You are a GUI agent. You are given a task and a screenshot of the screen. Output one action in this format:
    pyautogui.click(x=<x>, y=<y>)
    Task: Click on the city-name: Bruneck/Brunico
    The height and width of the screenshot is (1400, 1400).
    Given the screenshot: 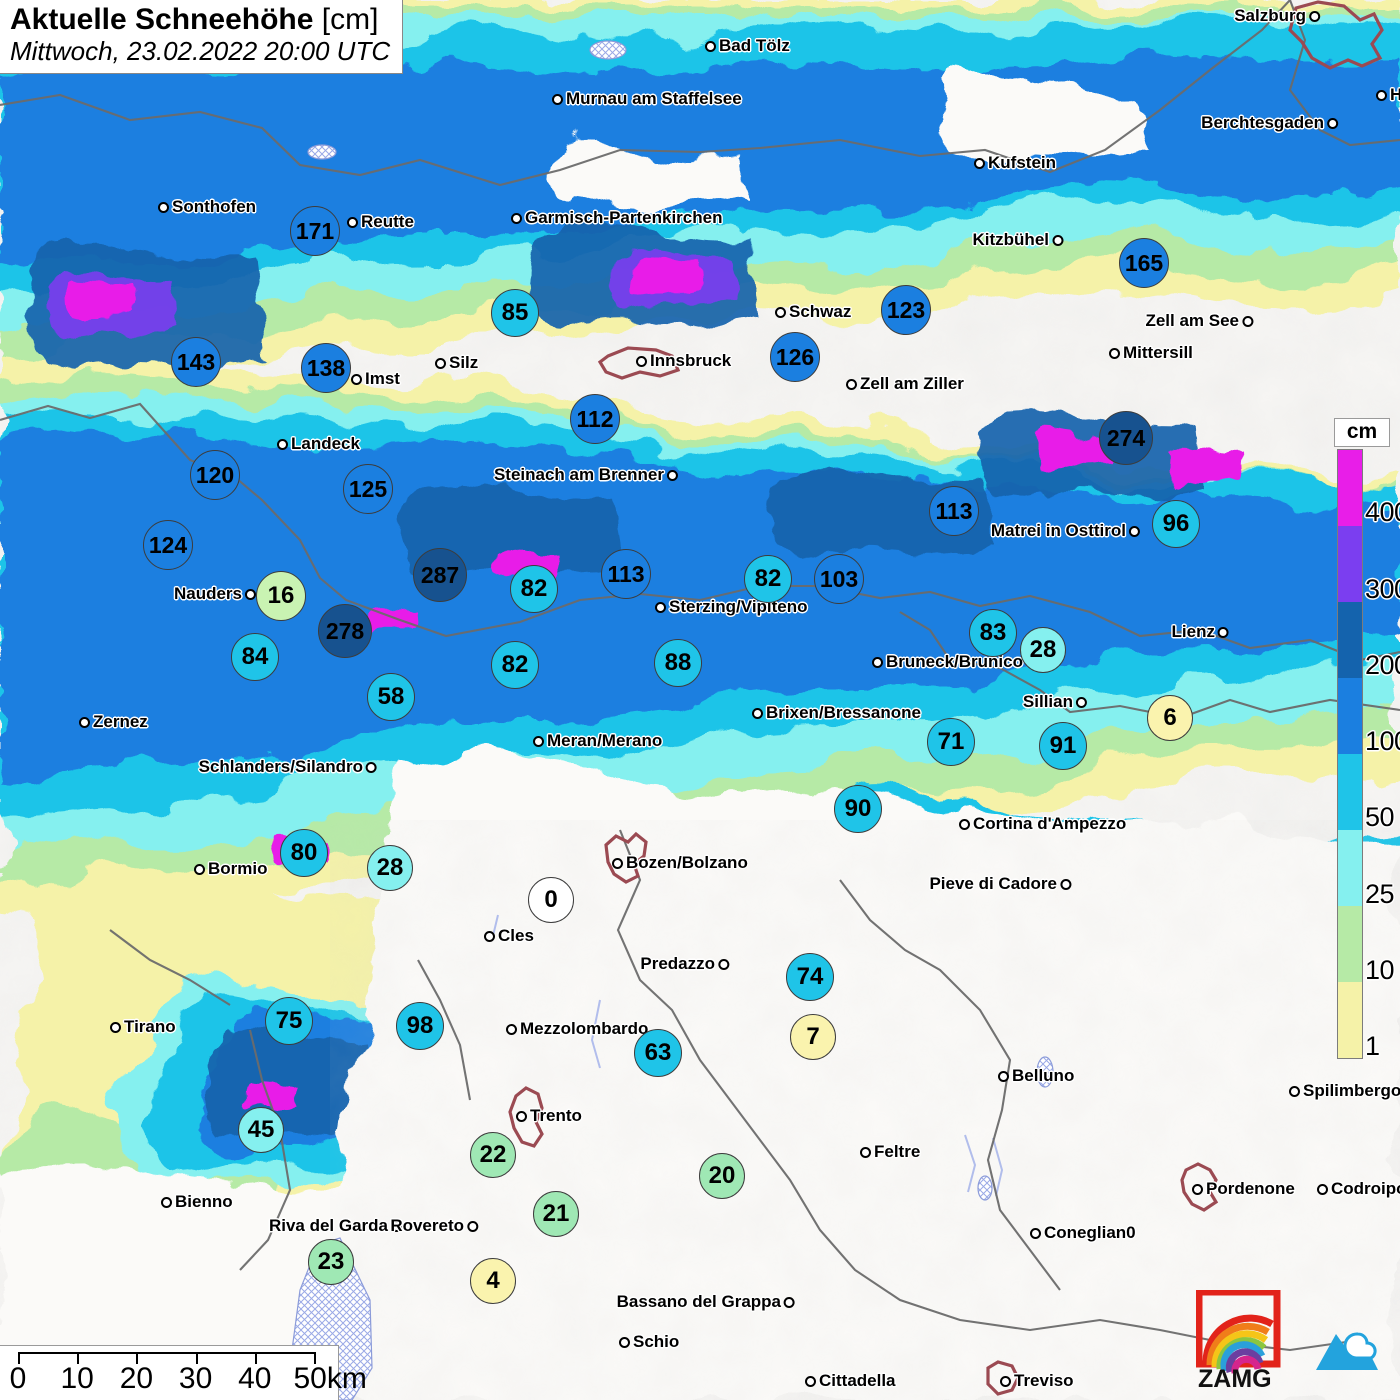 What is the action you would take?
    pyautogui.click(x=954, y=661)
    